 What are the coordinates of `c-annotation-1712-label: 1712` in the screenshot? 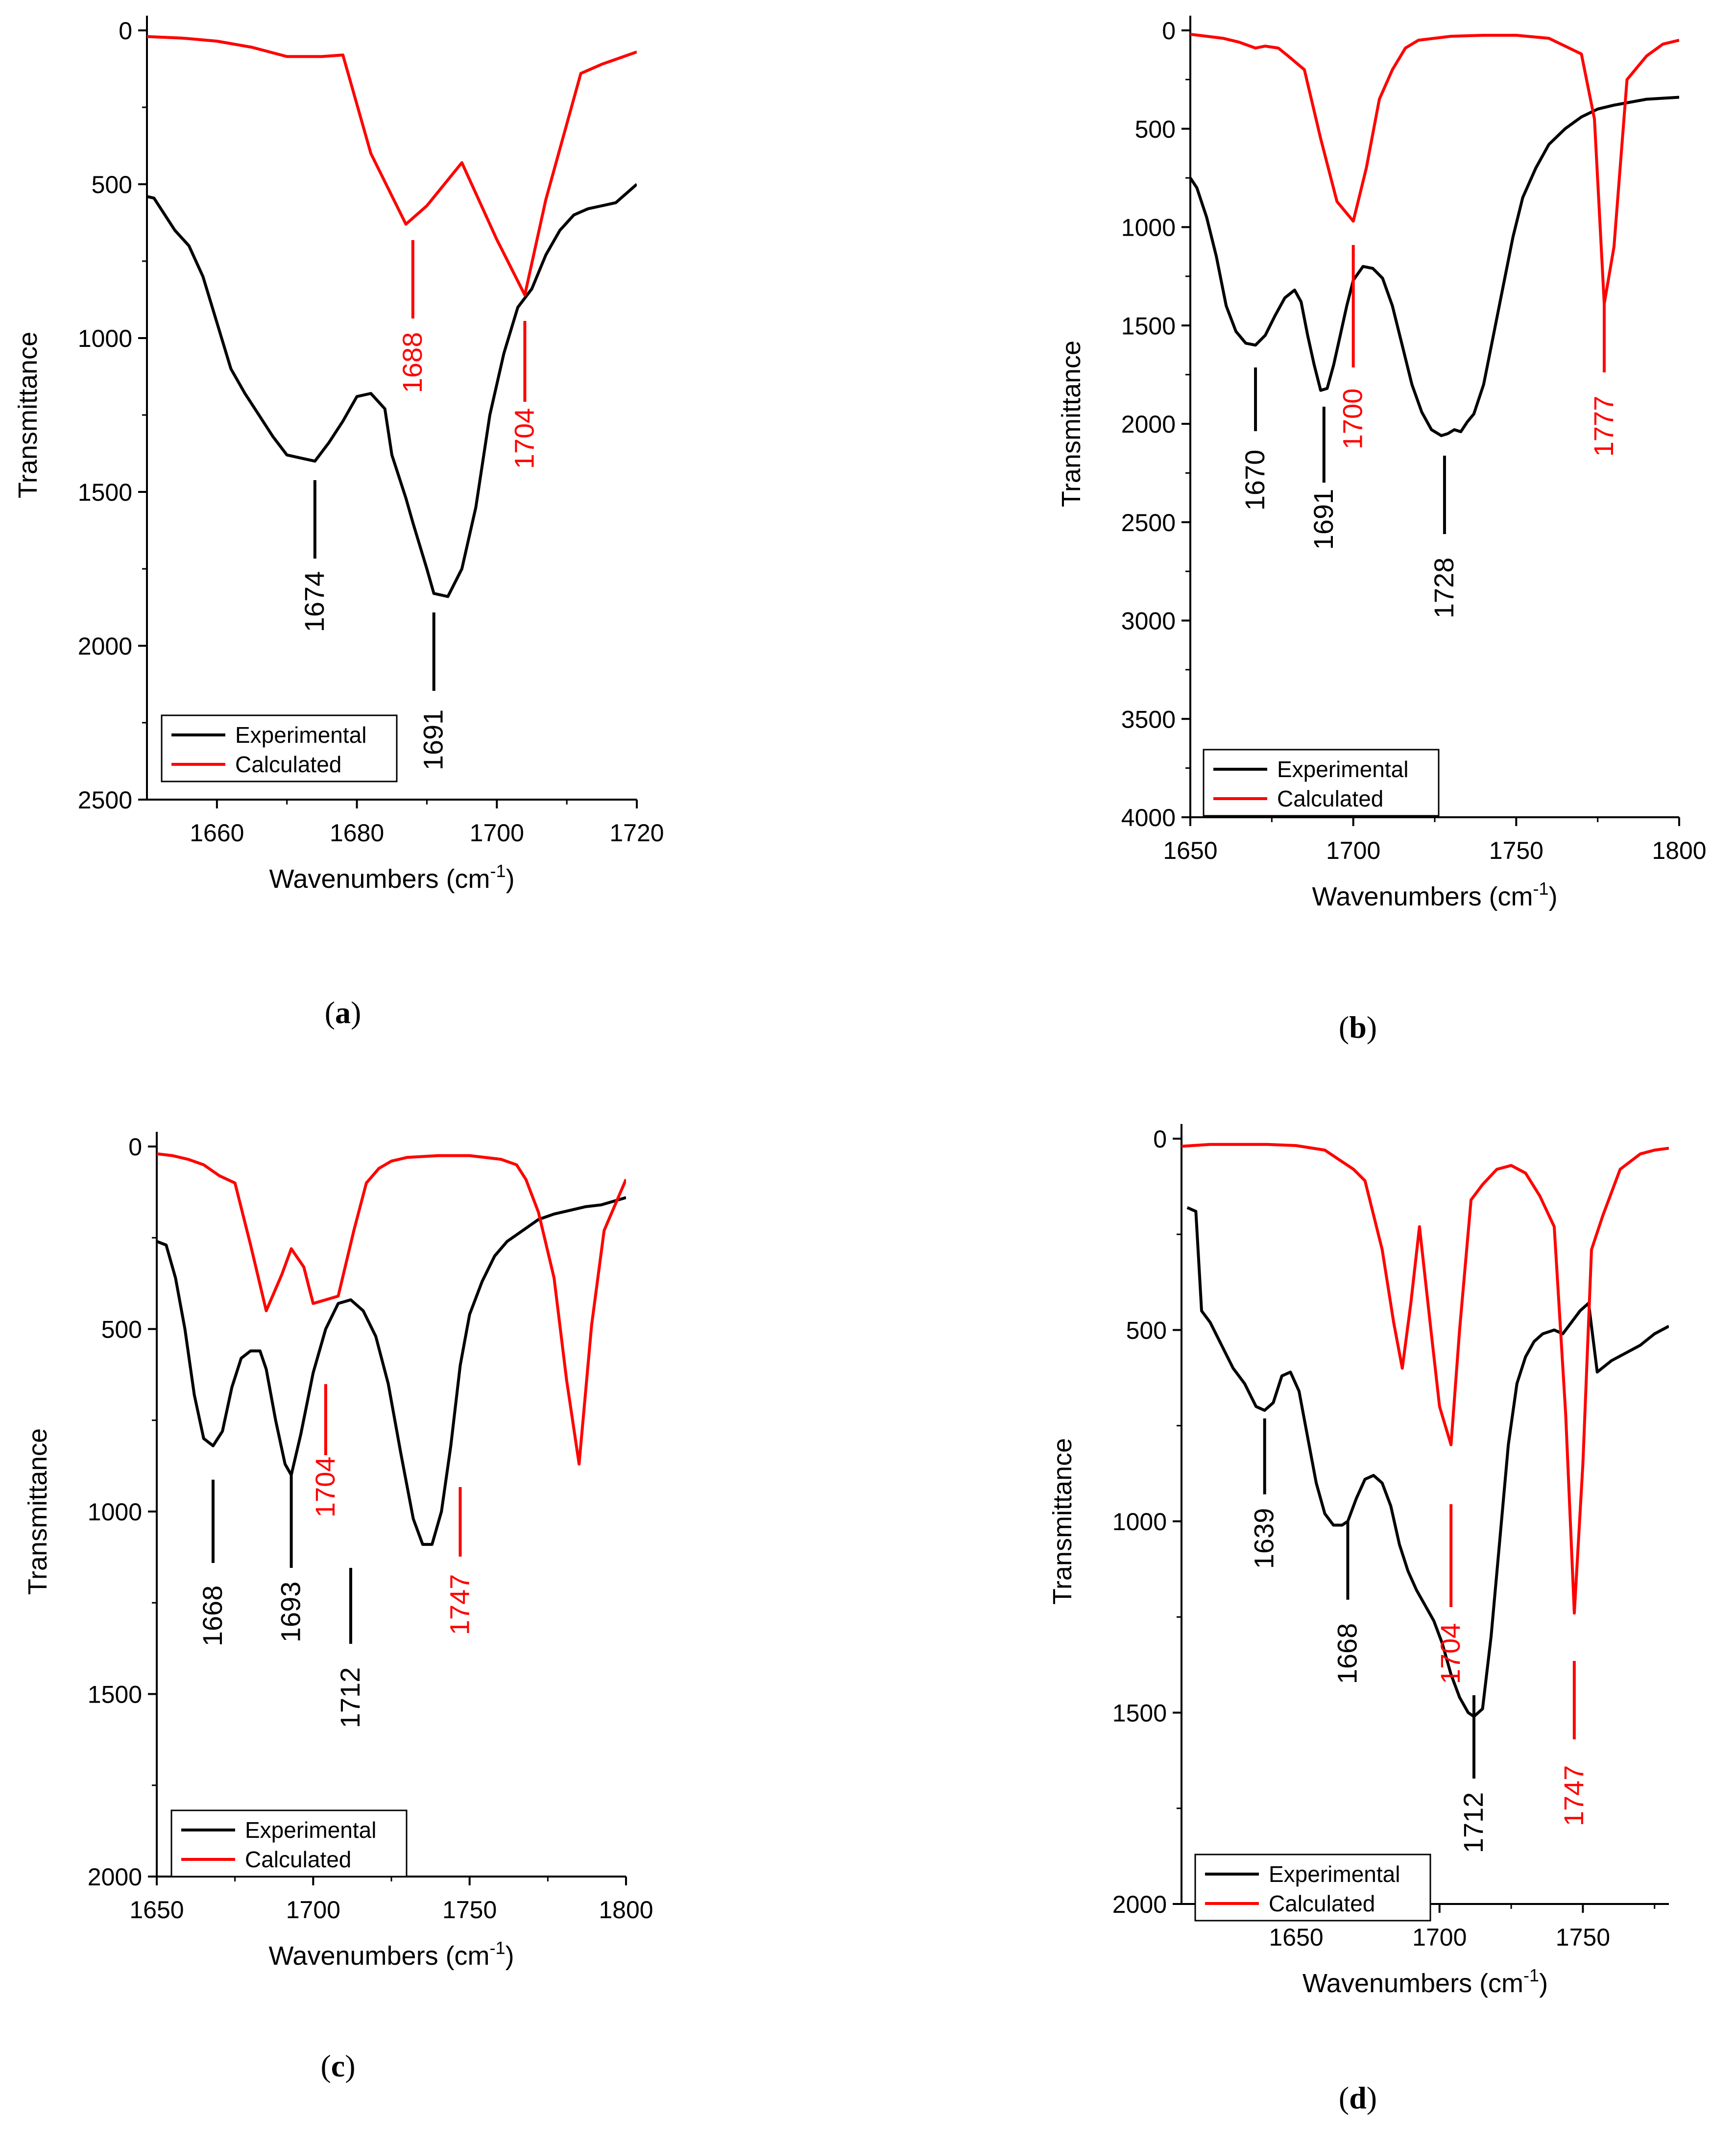 It's located at (350, 1698).